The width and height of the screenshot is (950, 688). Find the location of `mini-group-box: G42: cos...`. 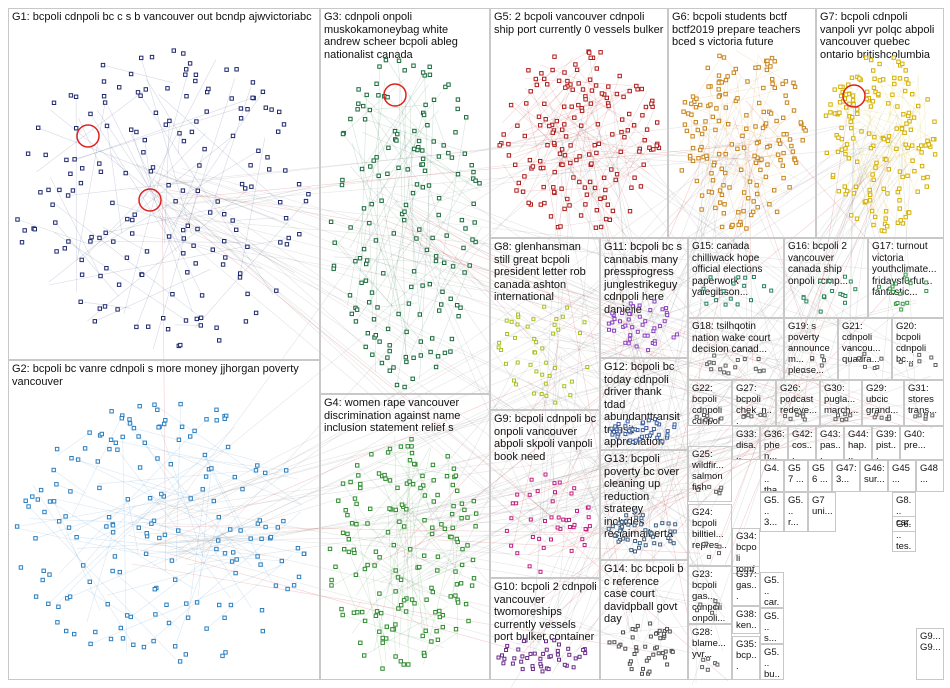

mini-group-box: G42: cos... is located at coordinates (802, 443).